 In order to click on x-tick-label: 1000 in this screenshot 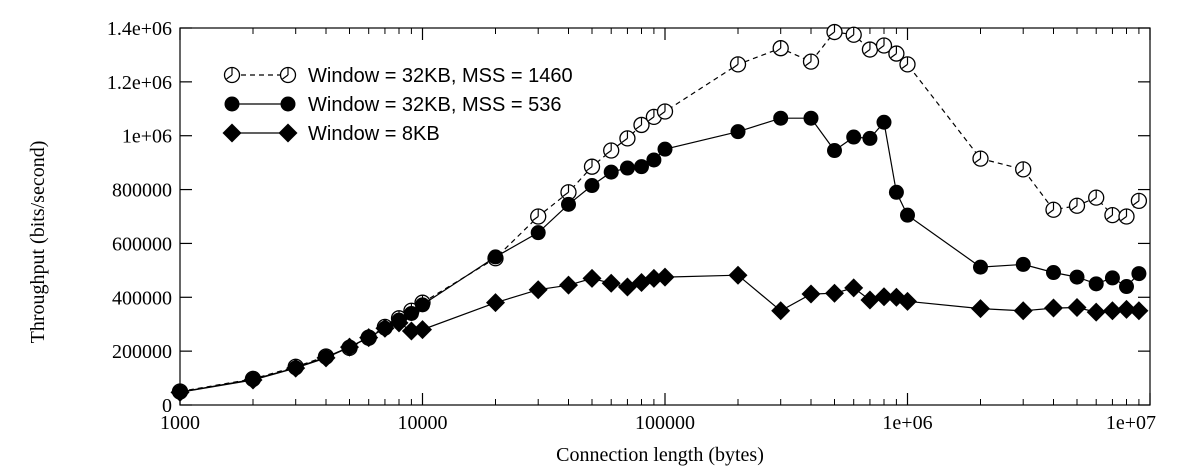, I will do `click(180, 423)`.